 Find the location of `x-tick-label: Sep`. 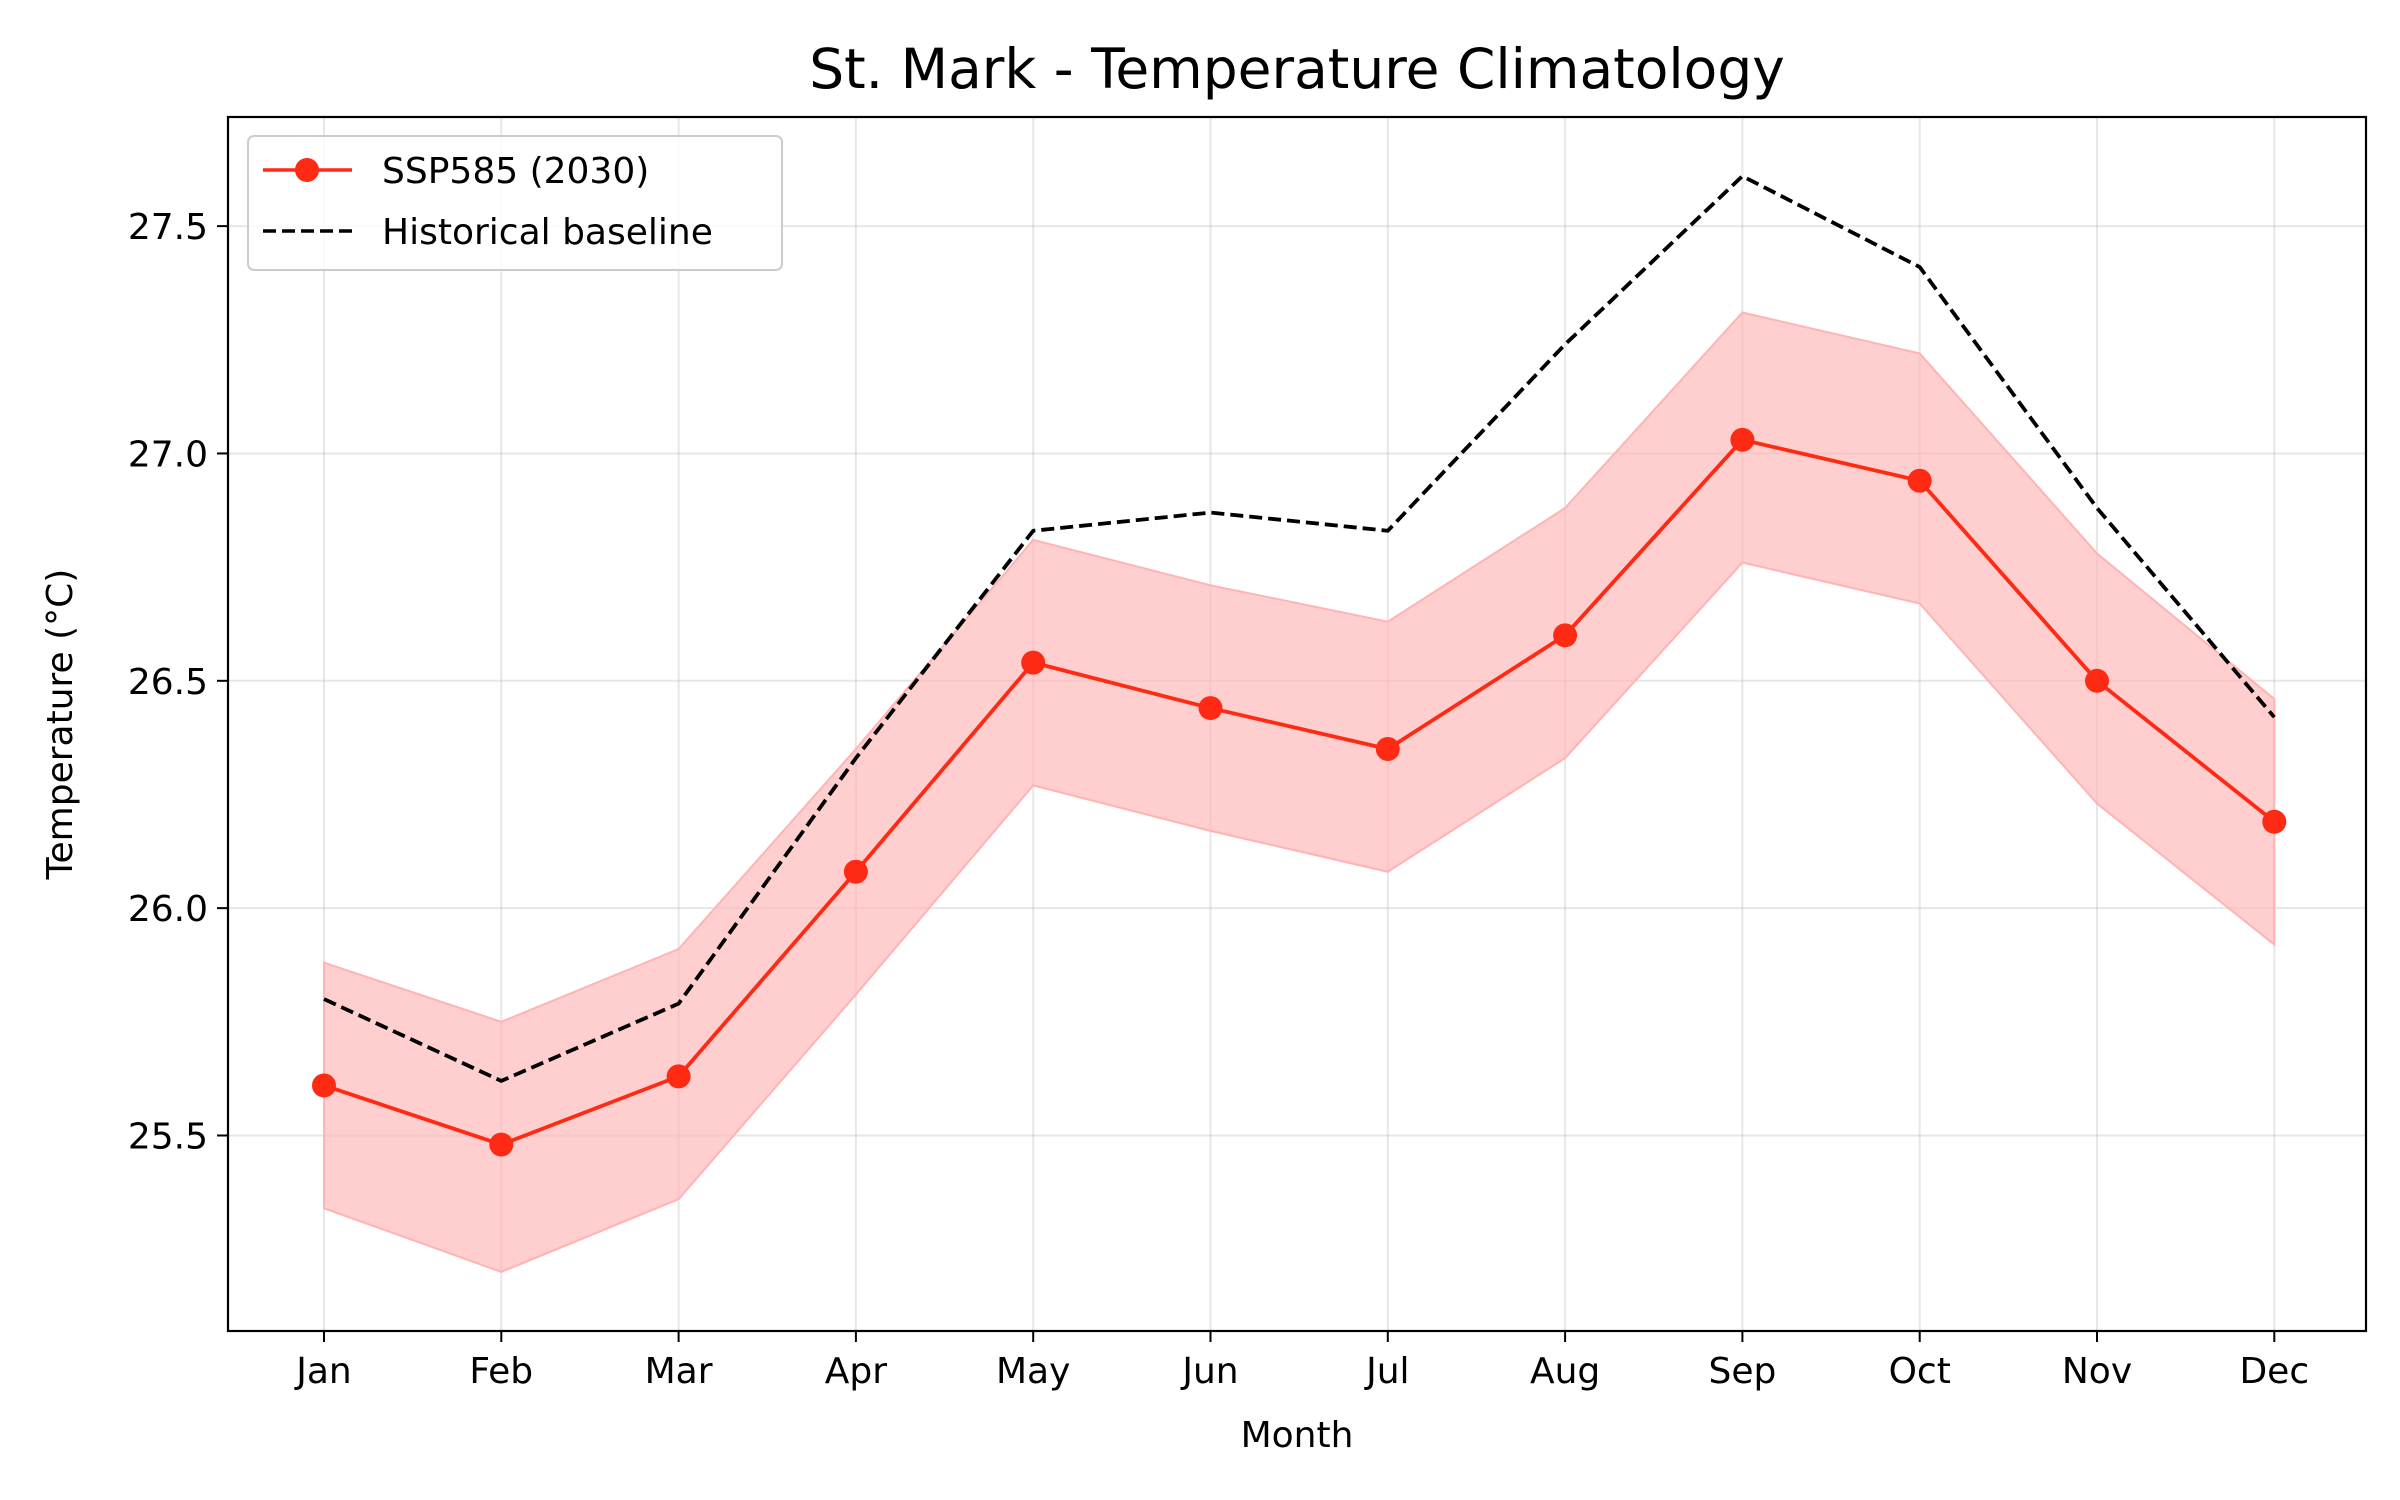

x-tick-label: Sep is located at coordinates (1742, 1371).